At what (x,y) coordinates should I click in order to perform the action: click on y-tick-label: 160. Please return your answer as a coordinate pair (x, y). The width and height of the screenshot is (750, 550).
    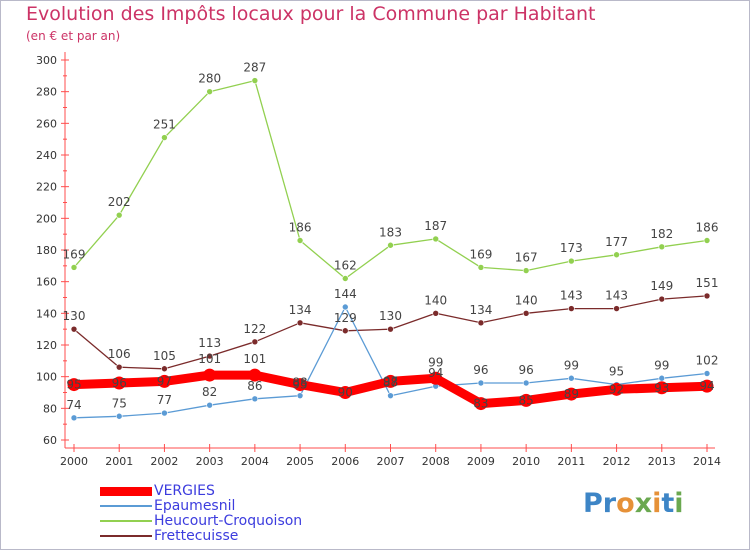
    Looking at the image, I should click on (46, 282).